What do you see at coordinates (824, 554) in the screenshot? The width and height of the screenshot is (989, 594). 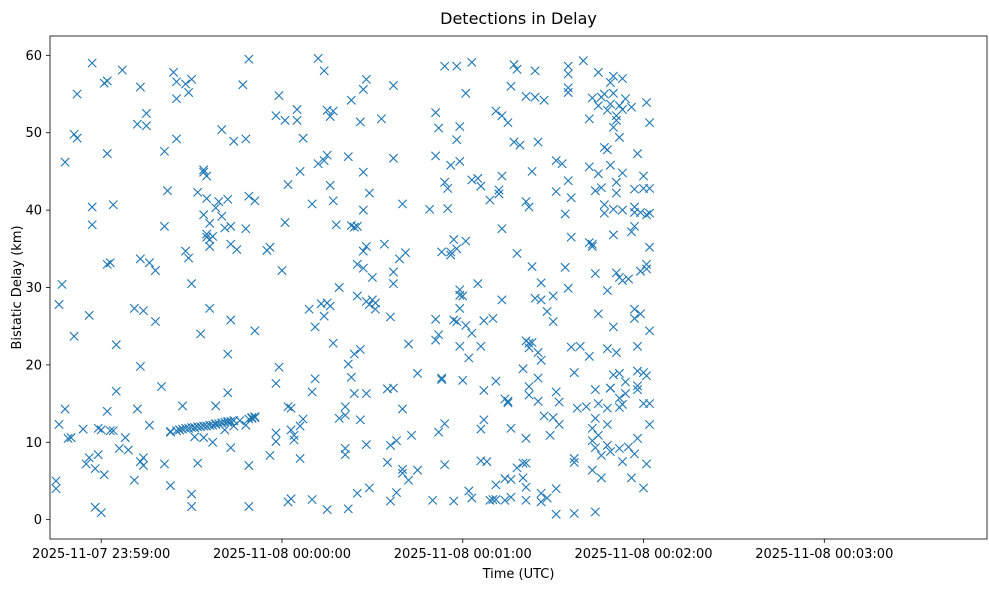 I see `x-tick-label: 2025-11-08 00:03:00` at bounding box center [824, 554].